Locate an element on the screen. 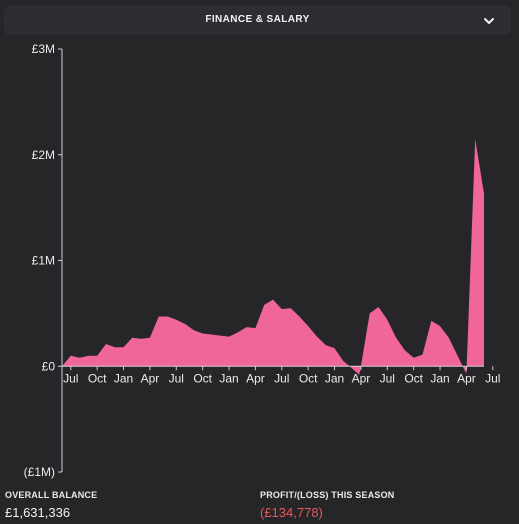  y-tick-label: £2M is located at coordinates (43, 155).